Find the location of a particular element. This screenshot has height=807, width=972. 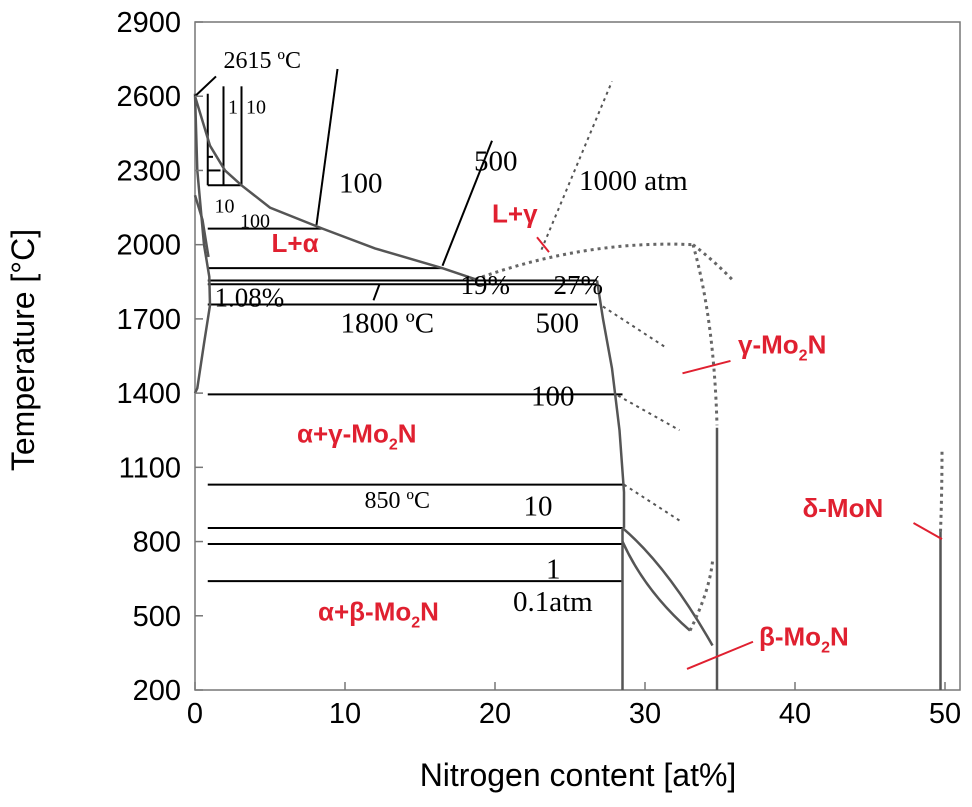

phase-label-beta_mo2n: β-Mo2N is located at coordinates (804, 638).